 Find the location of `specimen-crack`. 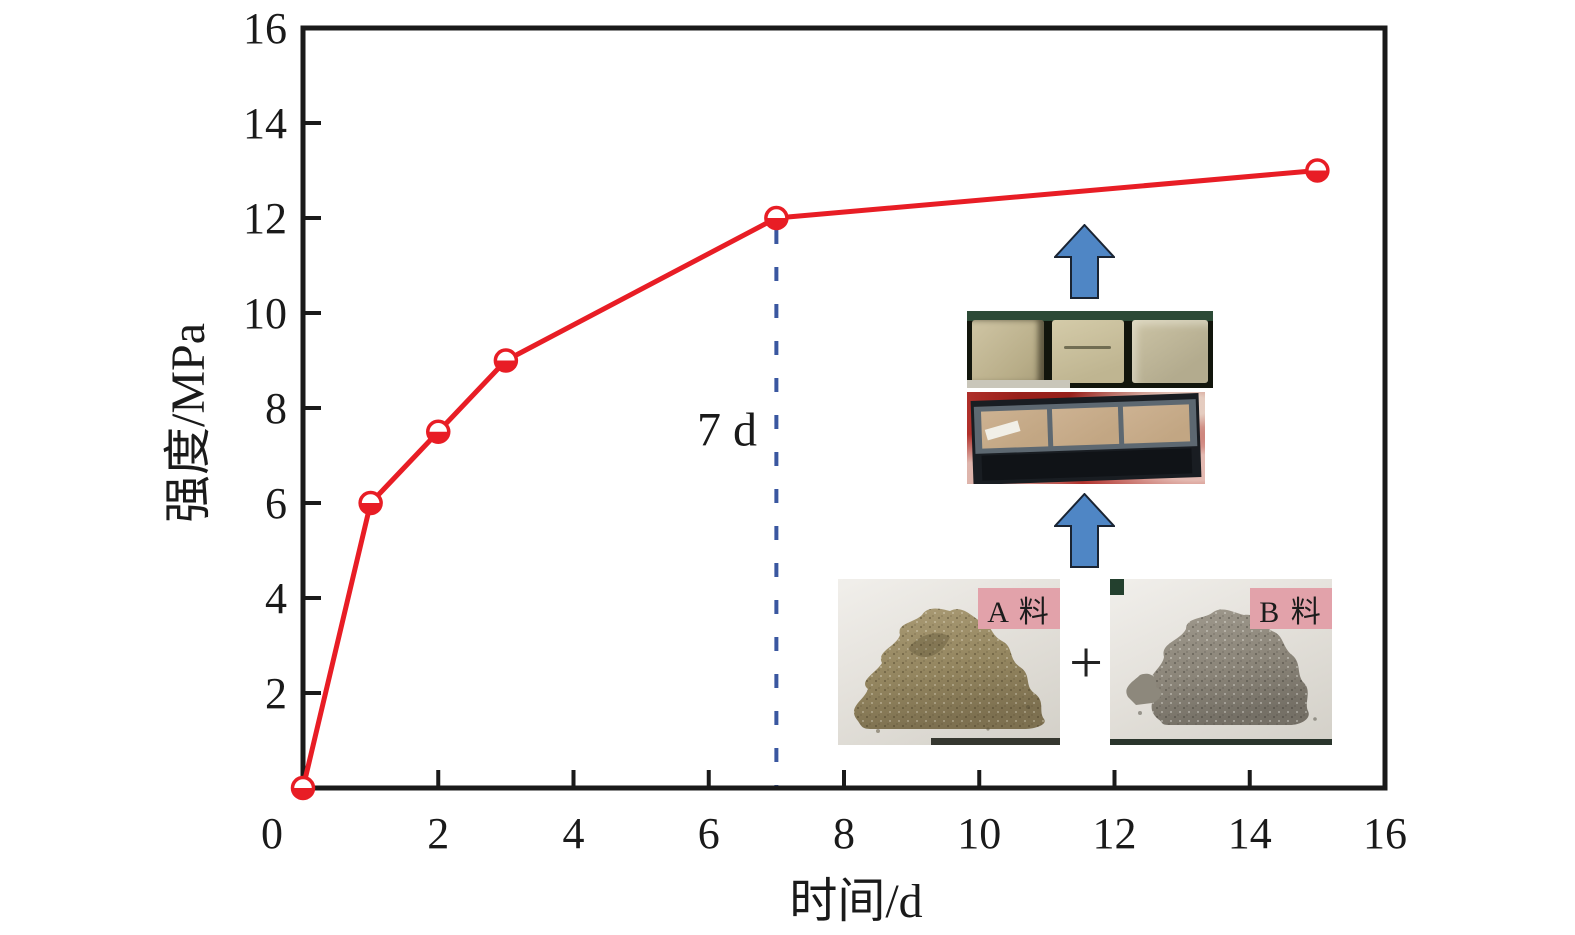

specimen-crack is located at coordinates (1087, 348).